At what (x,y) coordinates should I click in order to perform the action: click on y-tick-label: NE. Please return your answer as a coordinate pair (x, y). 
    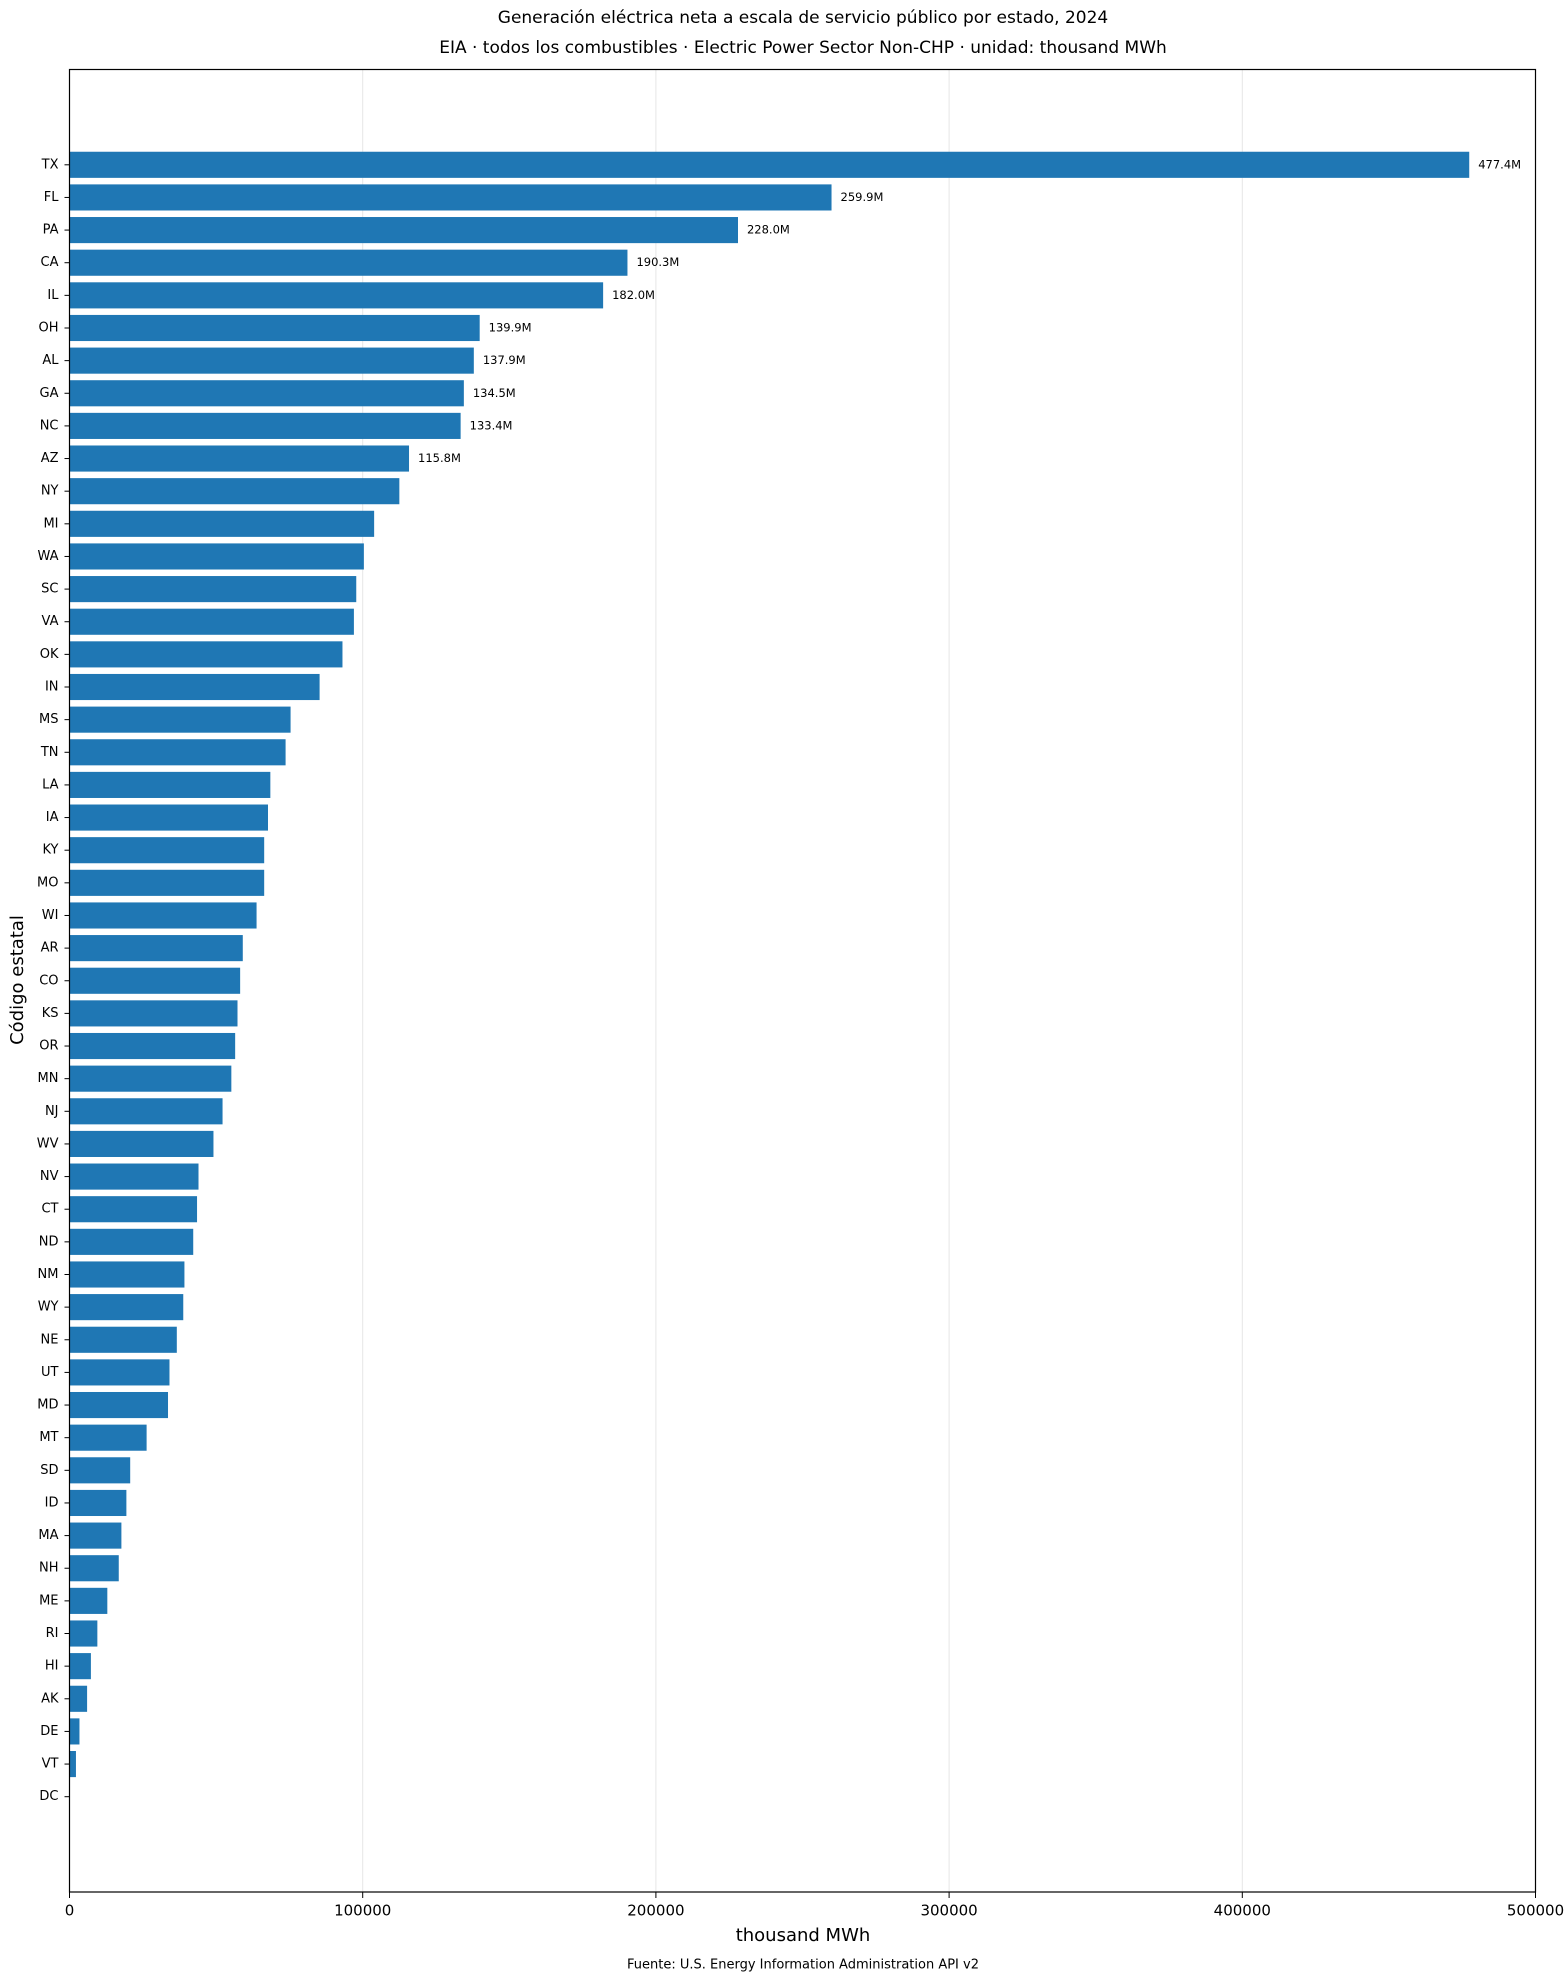
    Looking at the image, I should click on (50, 1339).